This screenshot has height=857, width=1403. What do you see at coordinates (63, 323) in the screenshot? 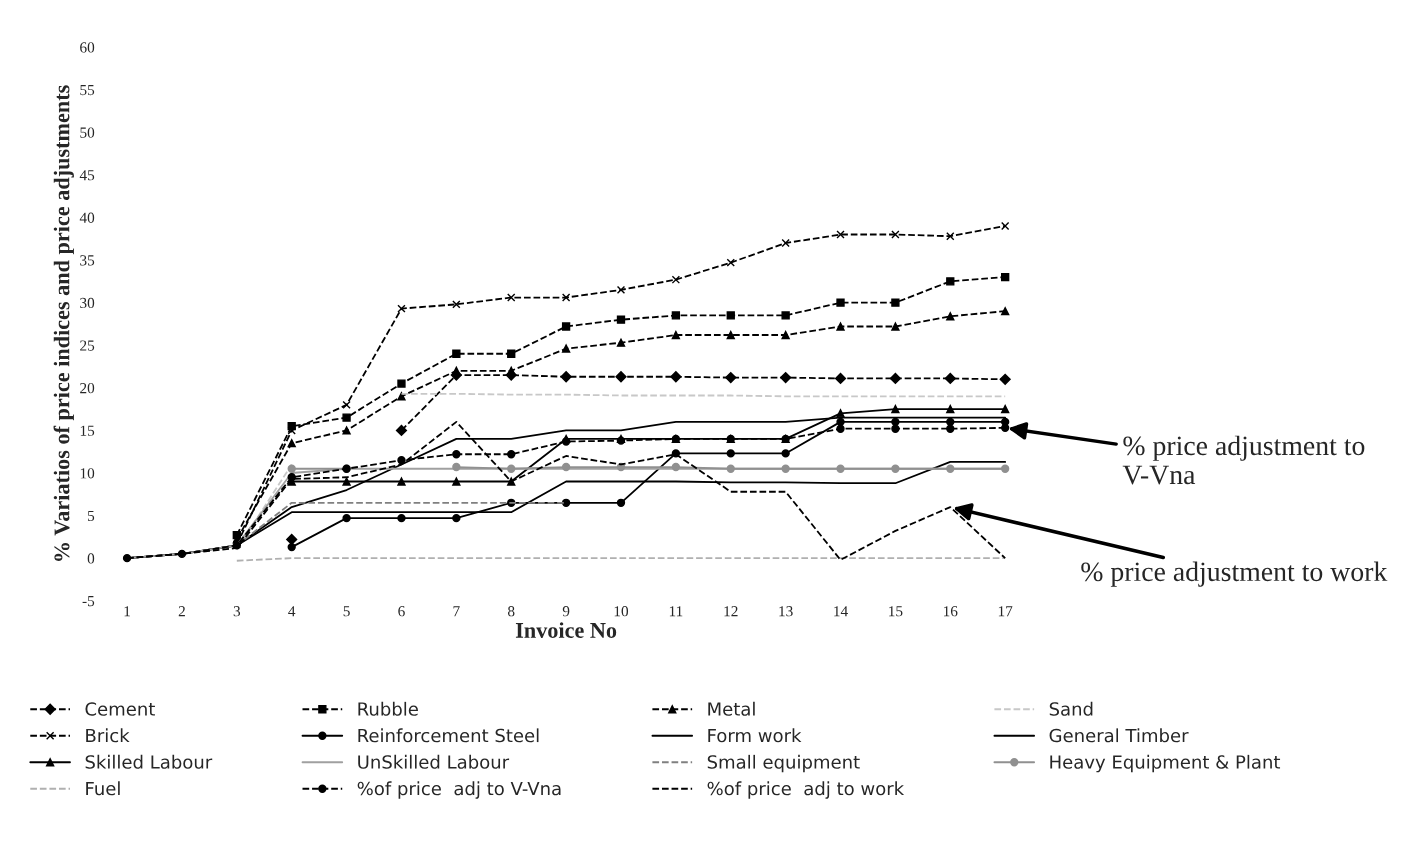
I see `y-axis-title: % Variatios of price indices and price adjustments` at bounding box center [63, 323].